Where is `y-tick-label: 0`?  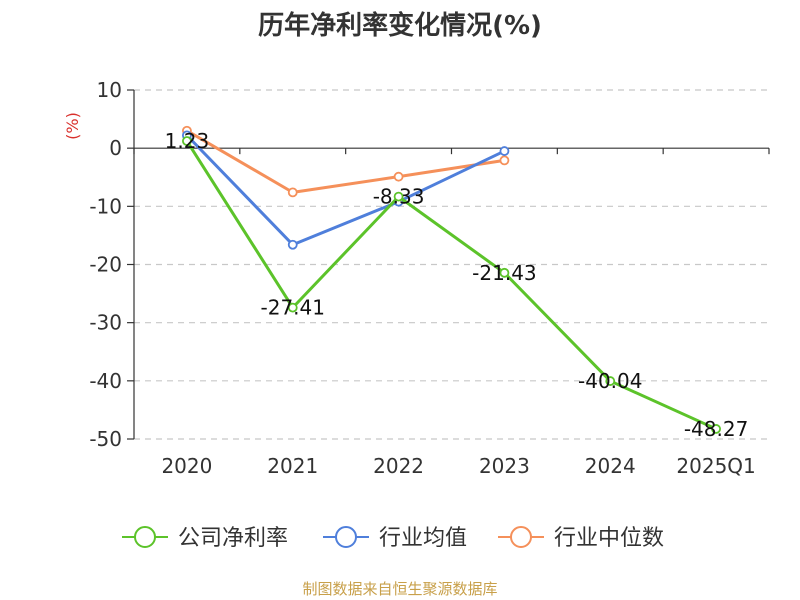
y-tick-label: 0 is located at coordinates (115, 148).